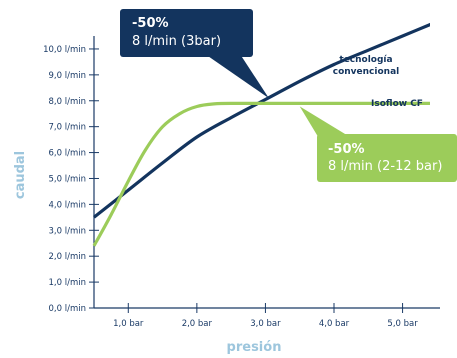  I want to click on y-tick-label: 1,0 l/min, so click(67, 283).